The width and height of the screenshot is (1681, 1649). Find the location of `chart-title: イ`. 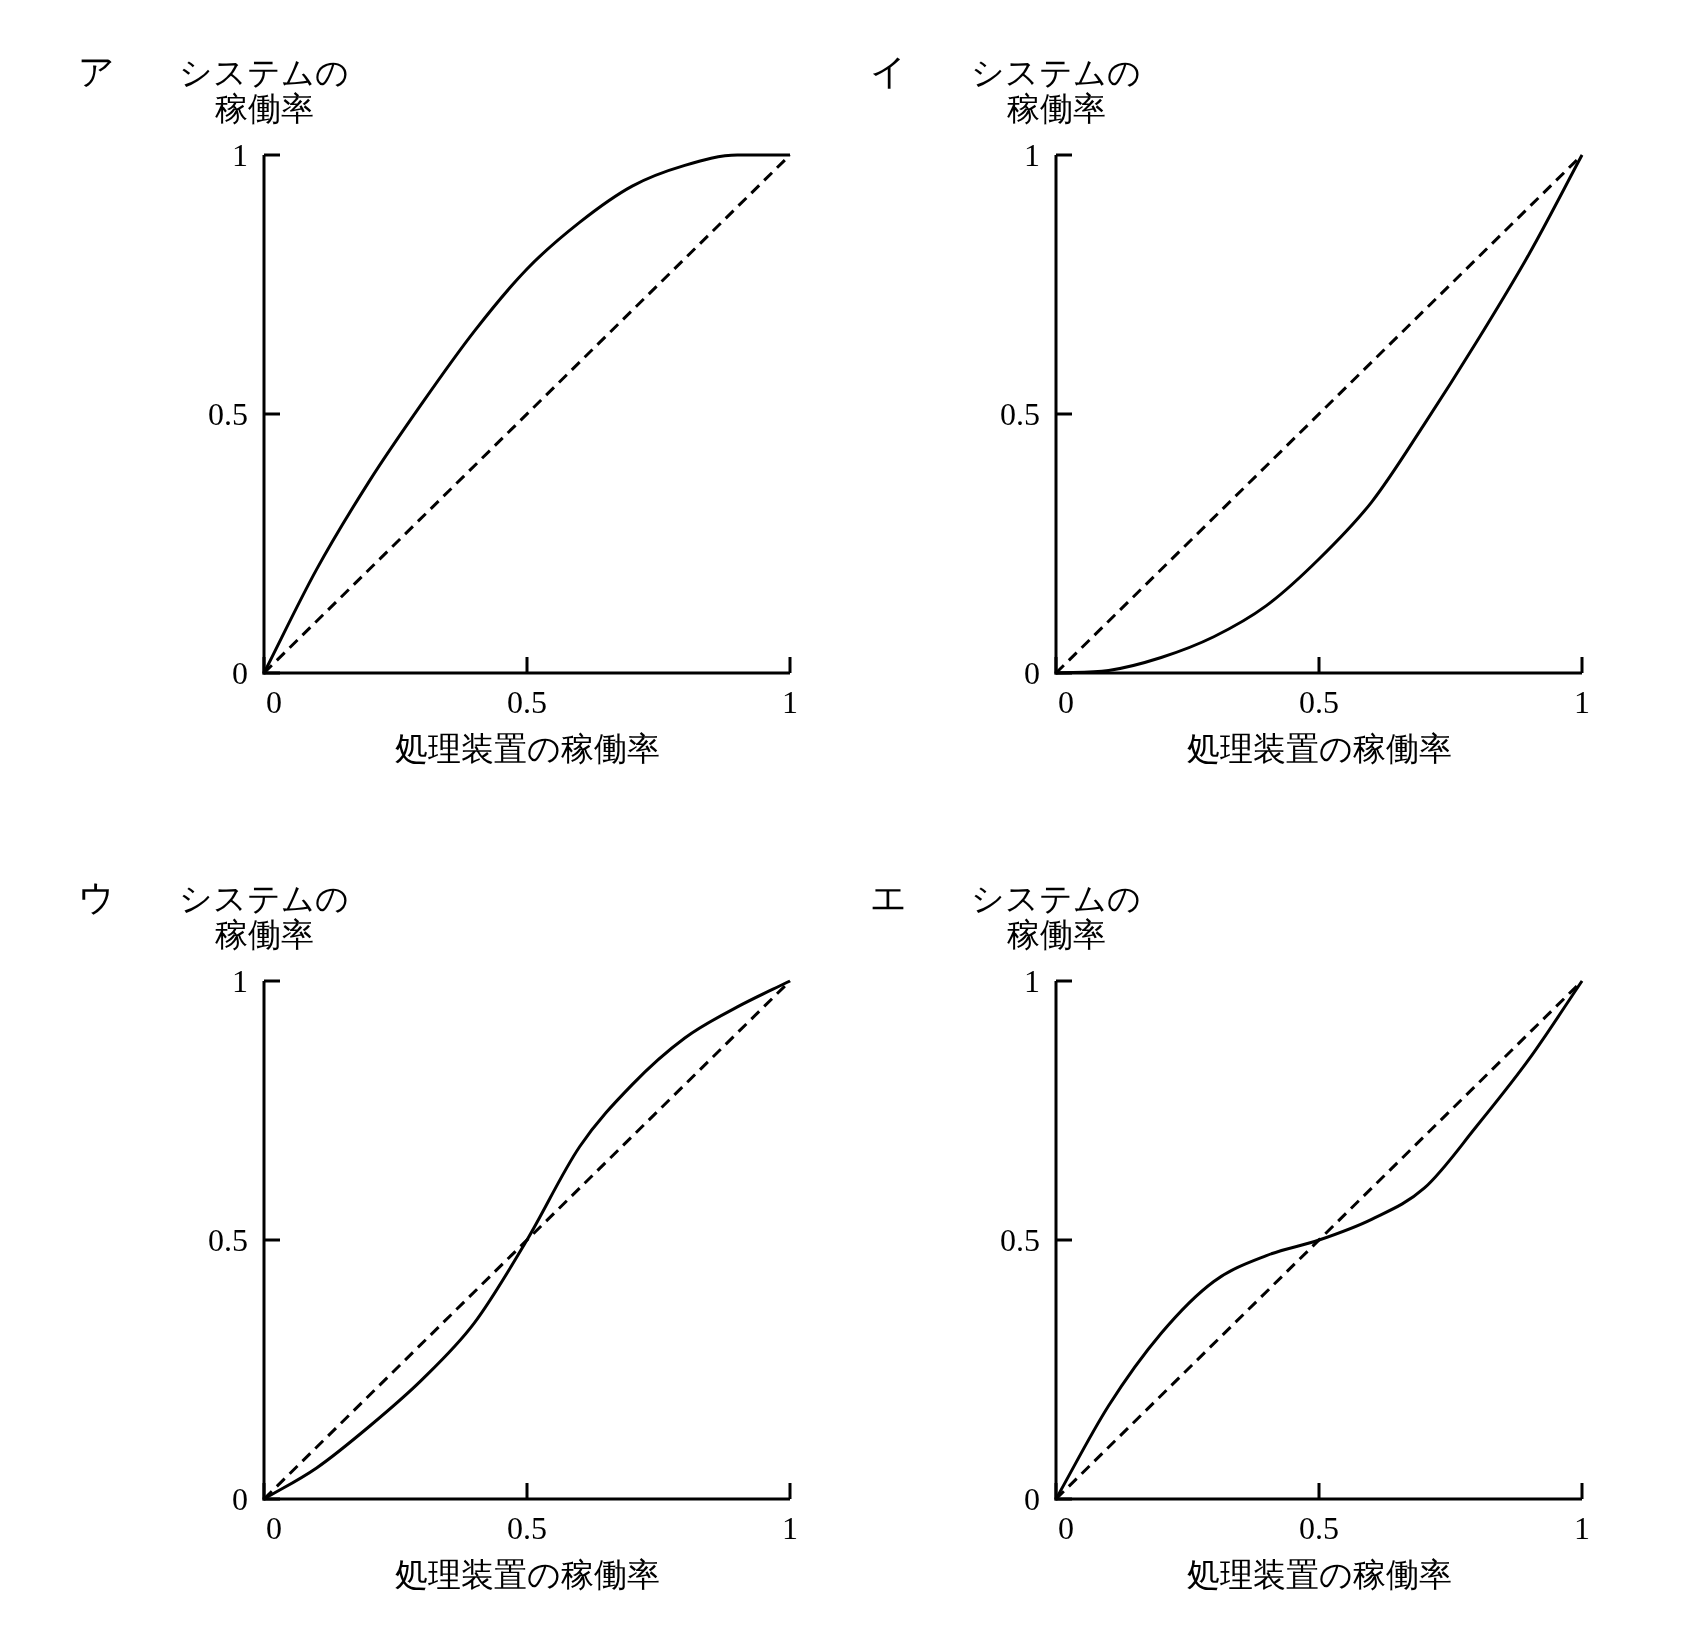

chart-title: イ is located at coordinates (888, 72).